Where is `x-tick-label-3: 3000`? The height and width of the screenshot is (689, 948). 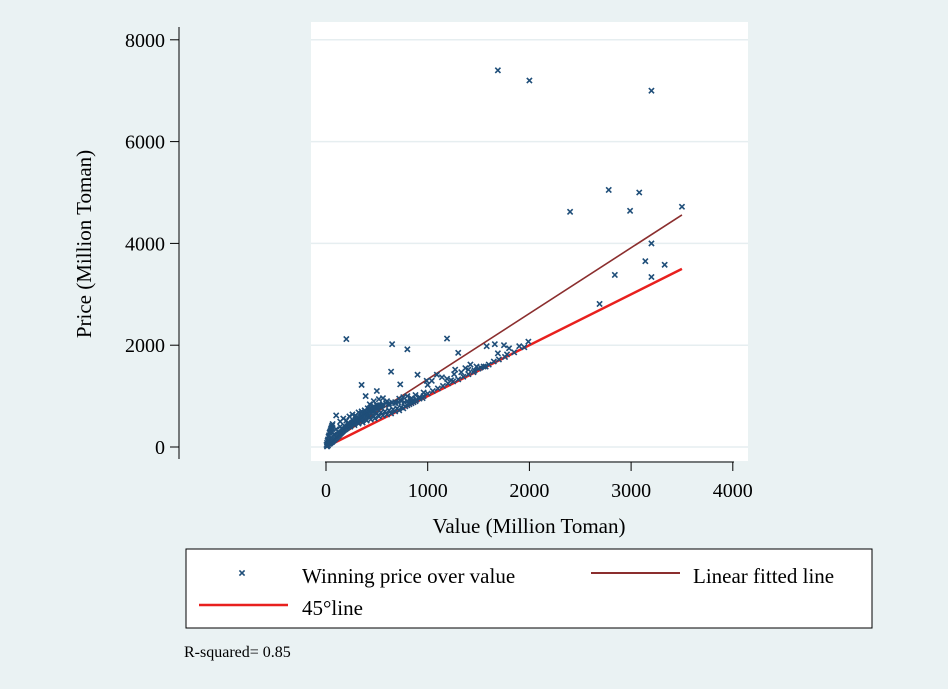
x-tick-label-3: 3000 is located at coordinates (631, 491).